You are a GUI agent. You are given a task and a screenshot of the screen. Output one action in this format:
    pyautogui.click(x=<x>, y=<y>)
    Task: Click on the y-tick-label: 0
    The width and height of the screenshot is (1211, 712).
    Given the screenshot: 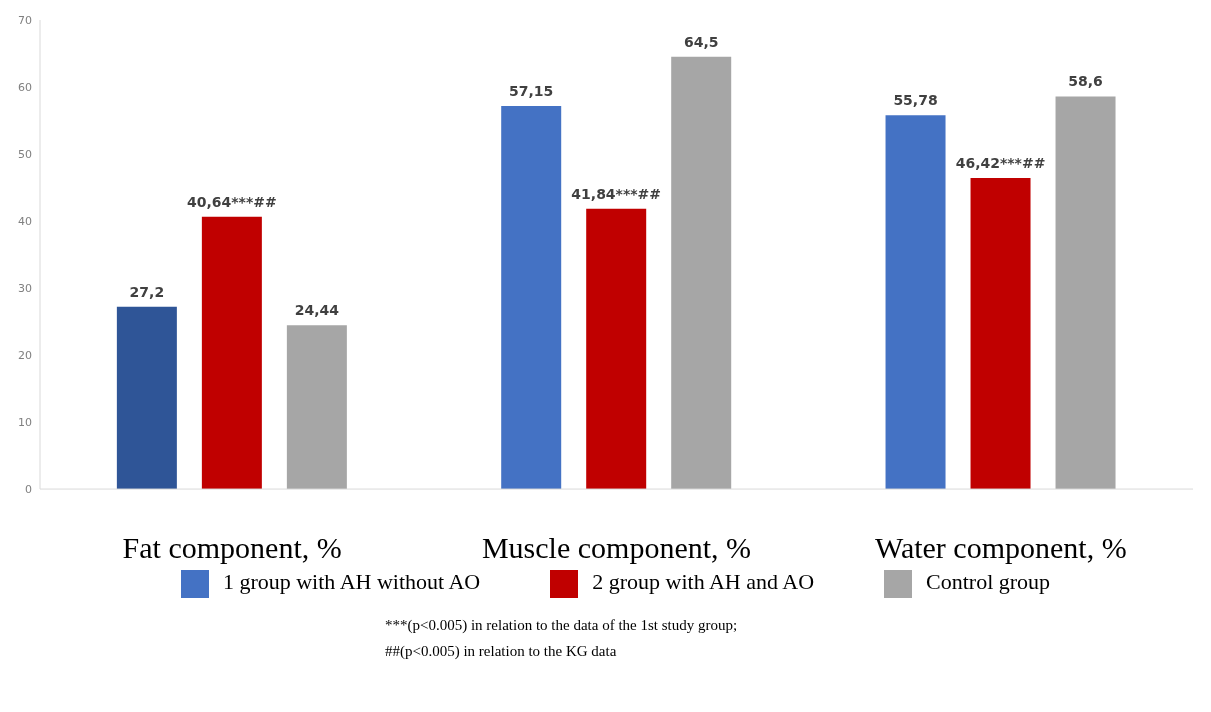 What is the action you would take?
    pyautogui.click(x=28, y=489)
    